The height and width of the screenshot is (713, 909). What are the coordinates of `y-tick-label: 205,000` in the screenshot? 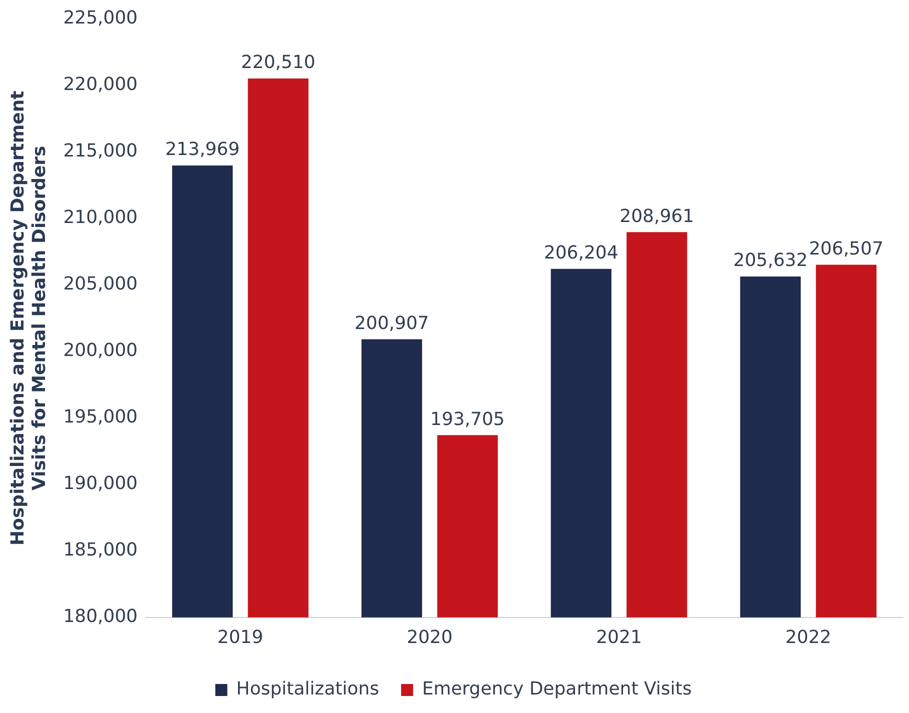 It's located at (100, 284).